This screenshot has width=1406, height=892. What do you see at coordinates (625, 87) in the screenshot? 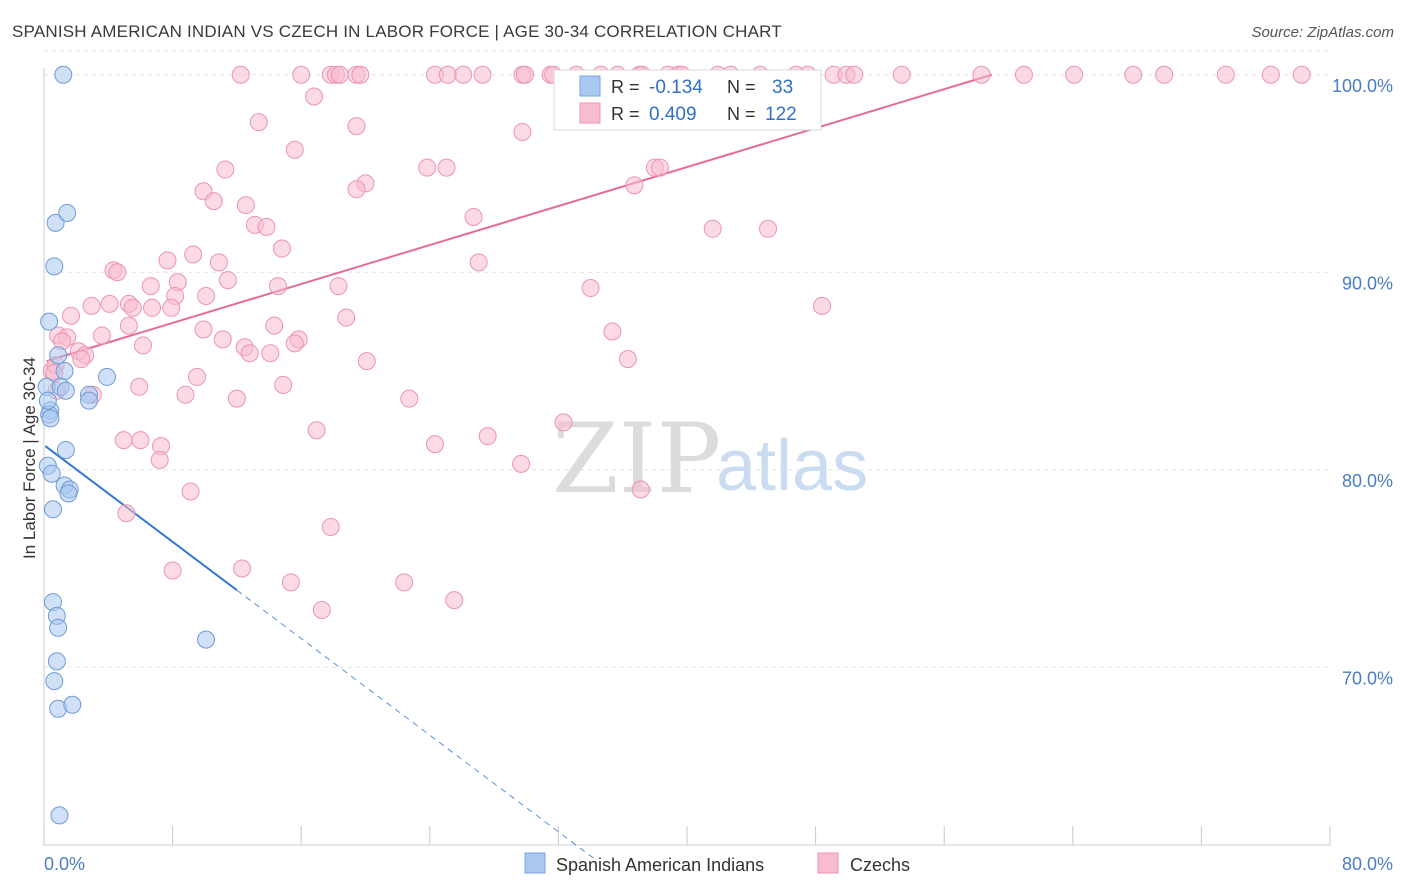
I see `stats-r-label-1: R =` at bounding box center [625, 87].